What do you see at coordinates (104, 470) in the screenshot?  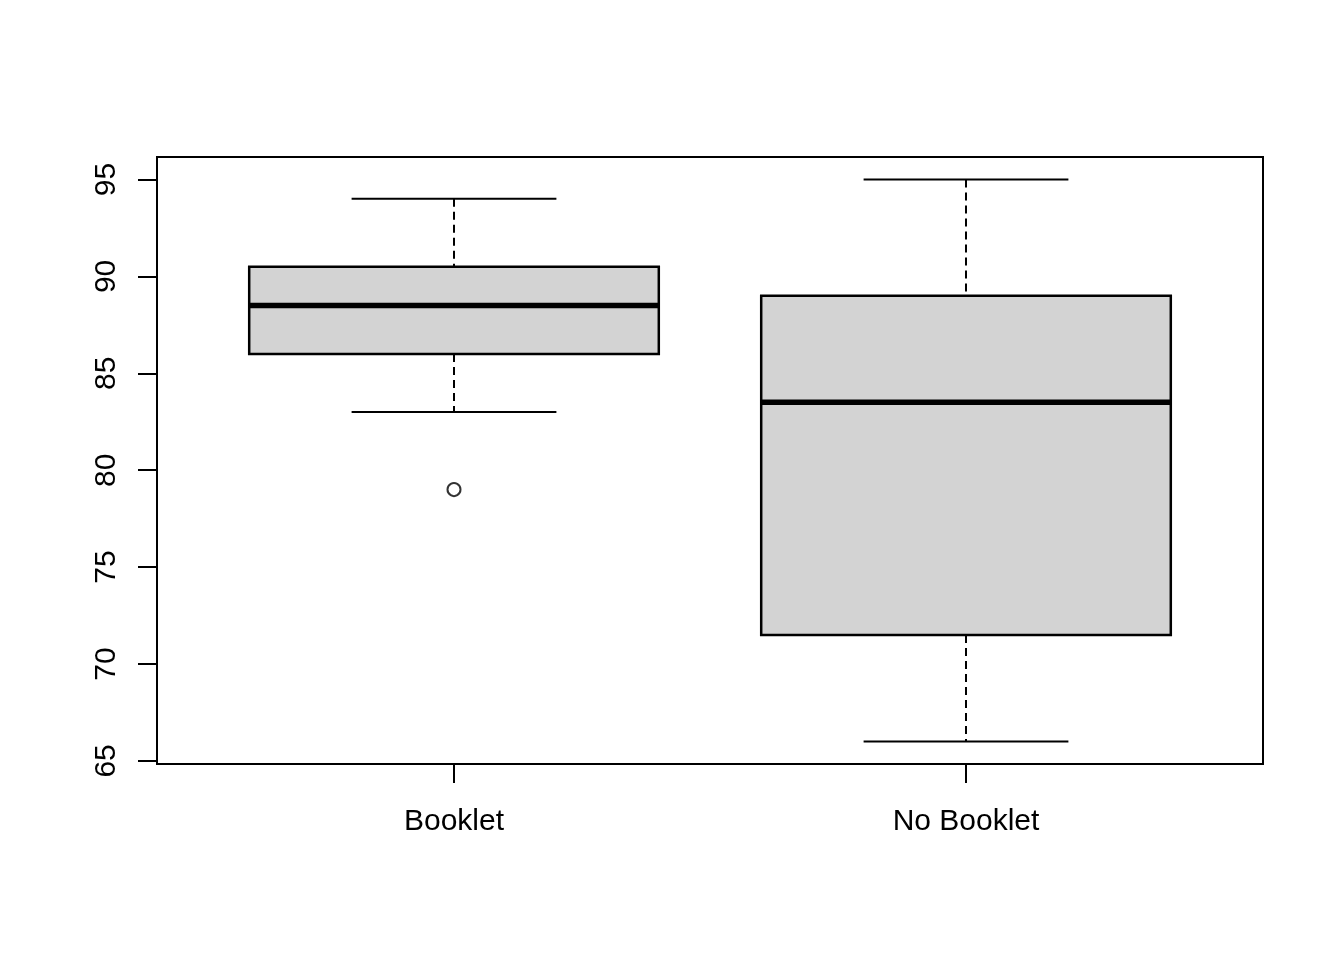 I see `y-tick-label: 80` at bounding box center [104, 470].